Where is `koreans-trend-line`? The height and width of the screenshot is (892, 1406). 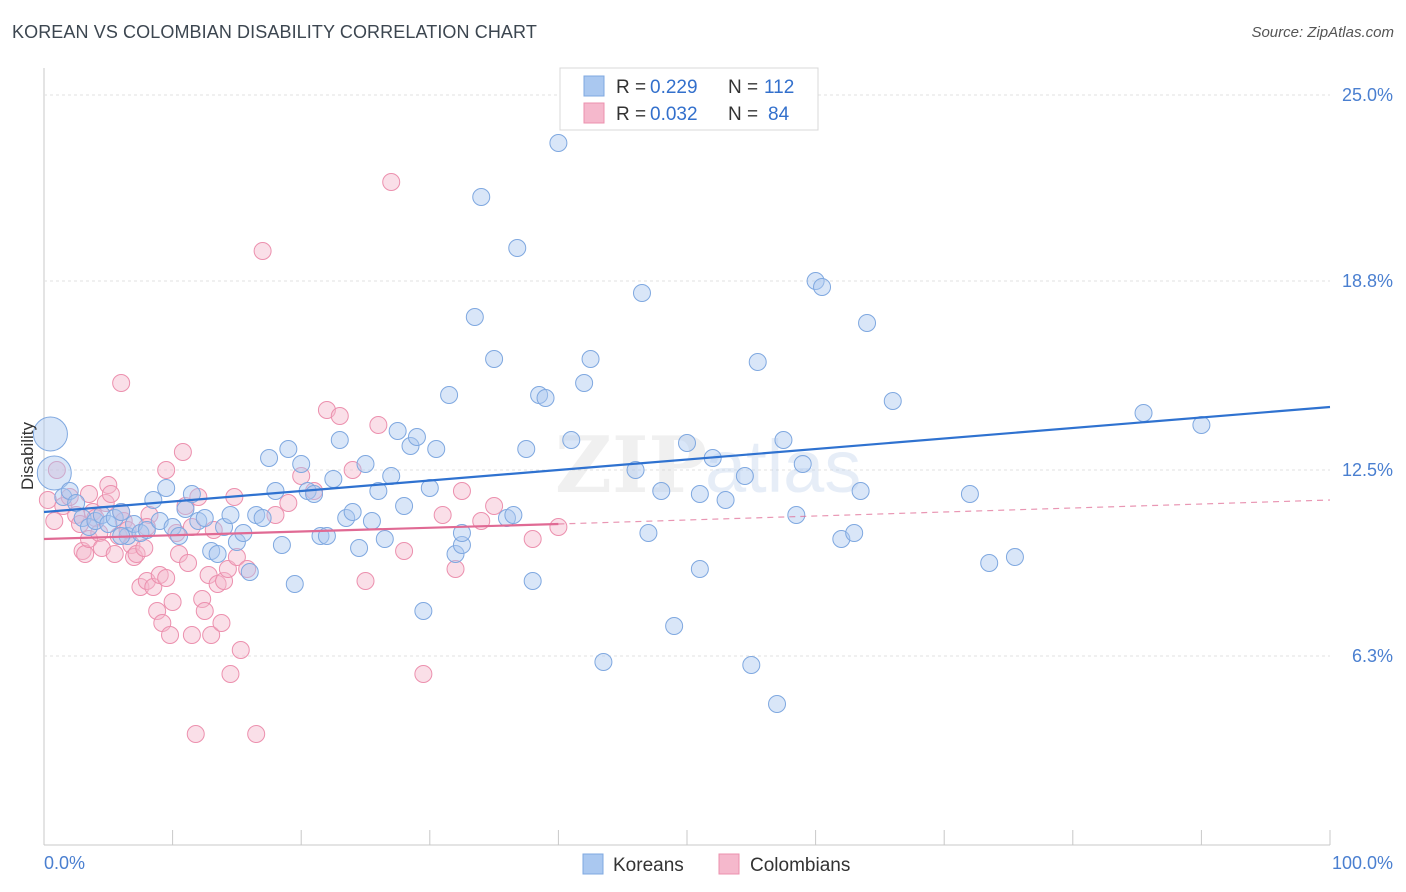
koreans-trend-line is located at coordinates (687, 459).